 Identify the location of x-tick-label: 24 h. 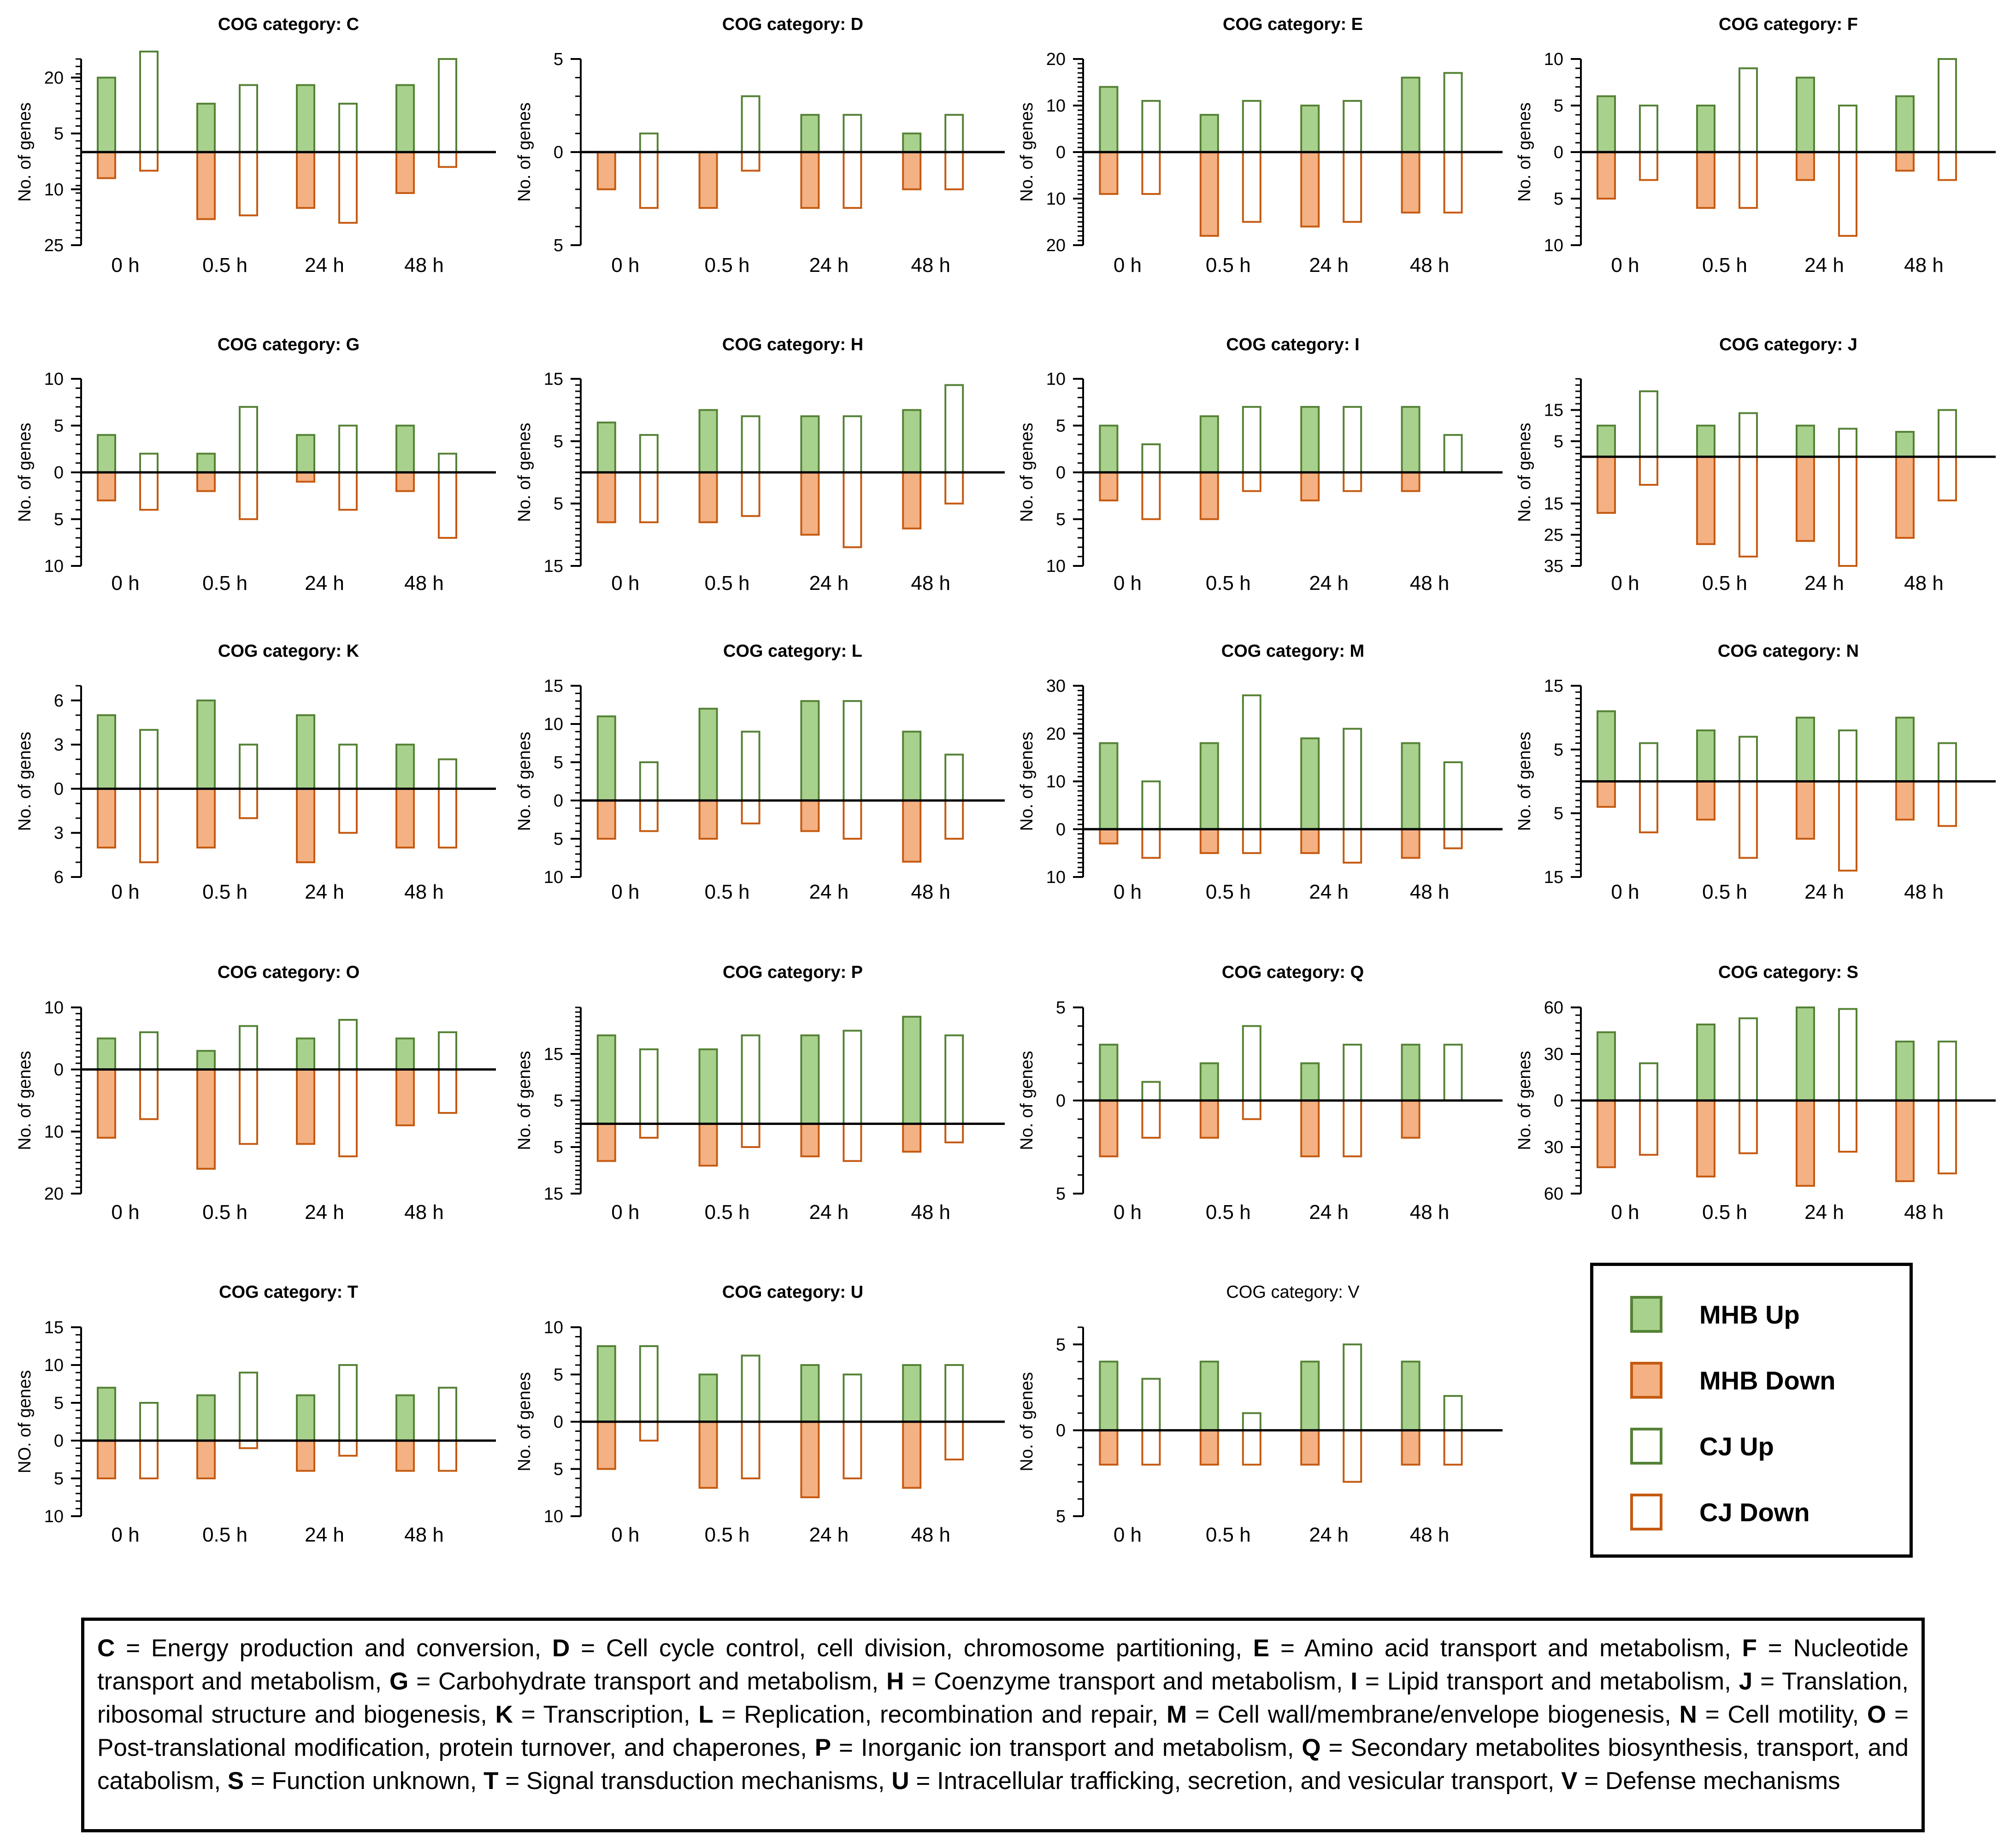
(324, 1535).